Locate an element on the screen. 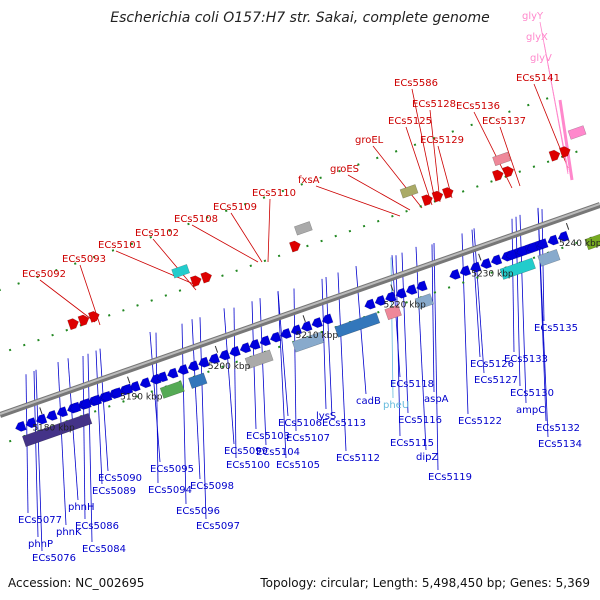 This screenshot has height=600, width=600. gene-label: ECs5586 is located at coordinates (416, 83).